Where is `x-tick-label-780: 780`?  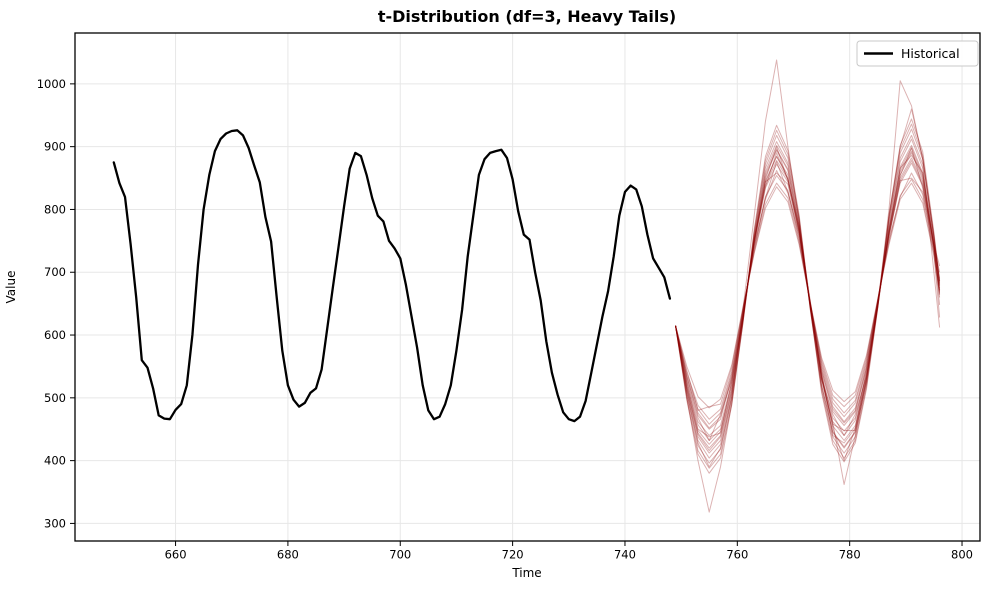 x-tick-label-780: 780 is located at coordinates (850, 555).